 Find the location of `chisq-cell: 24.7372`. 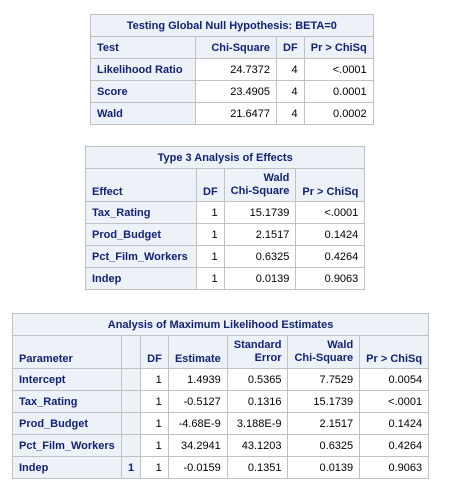

chisq-cell: 24.7372 is located at coordinates (236, 69).